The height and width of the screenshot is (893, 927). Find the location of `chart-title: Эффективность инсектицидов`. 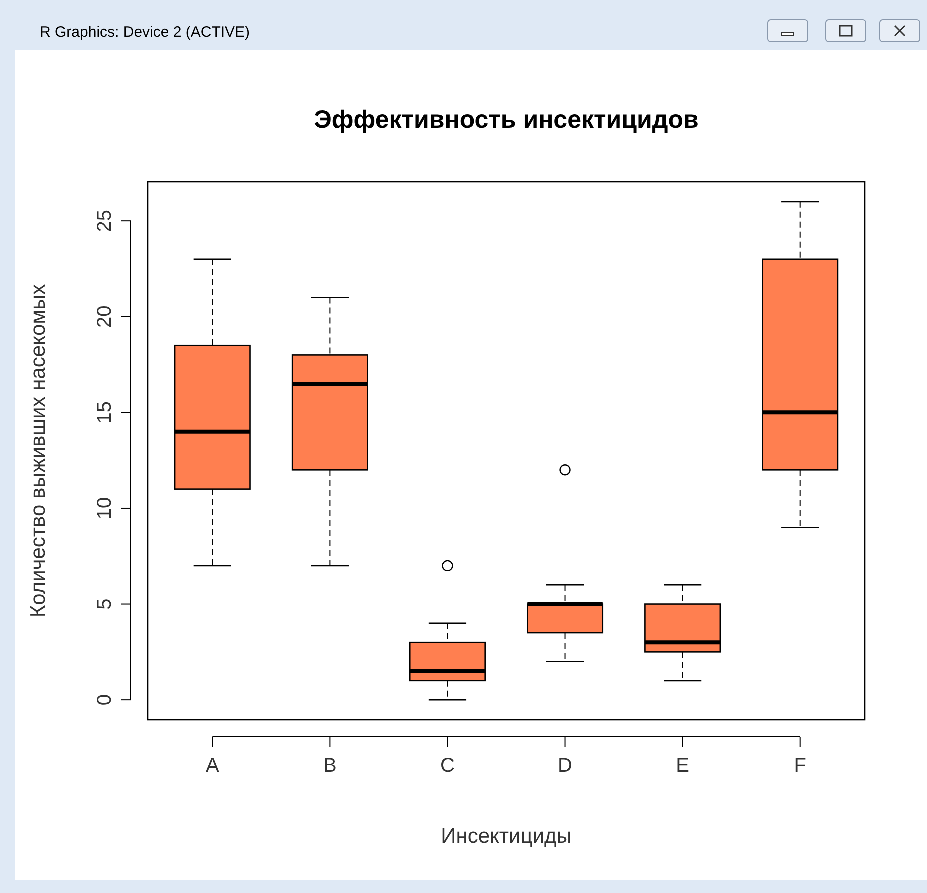

chart-title: Эффективность инсектицидов is located at coordinates (506, 120).